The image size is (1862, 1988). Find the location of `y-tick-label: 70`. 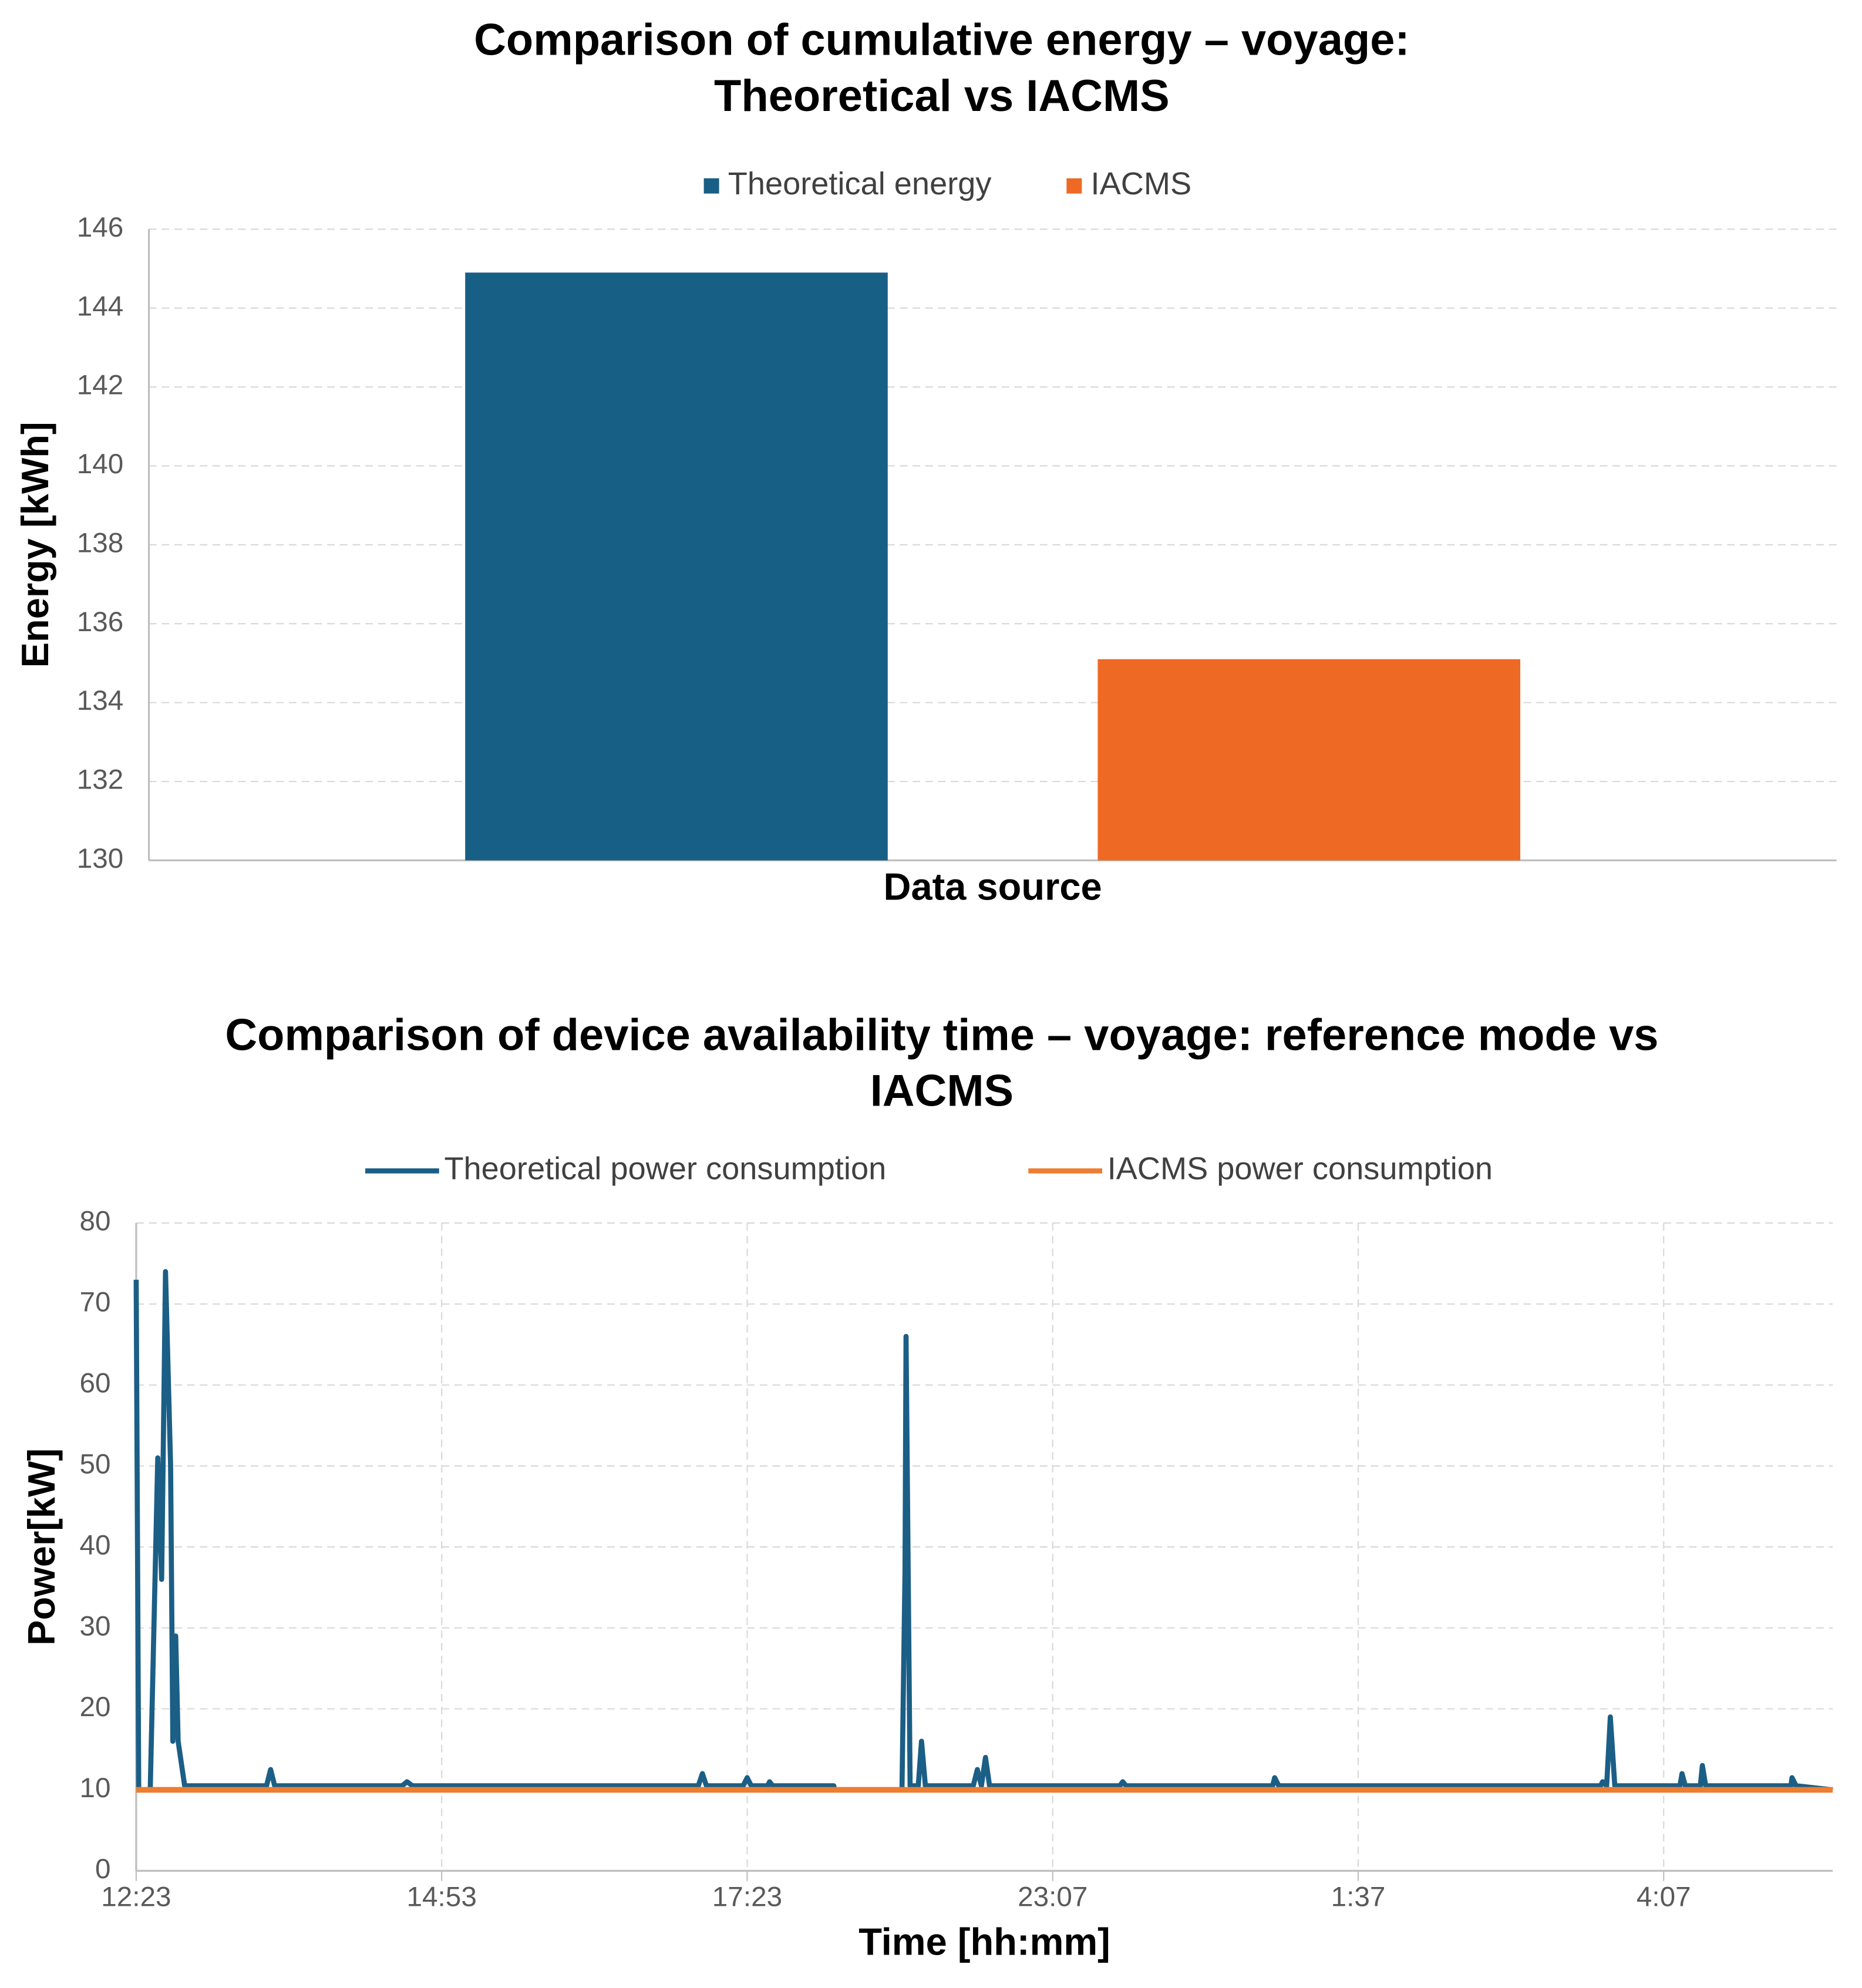

y-tick-label: 70 is located at coordinates (95, 1303).